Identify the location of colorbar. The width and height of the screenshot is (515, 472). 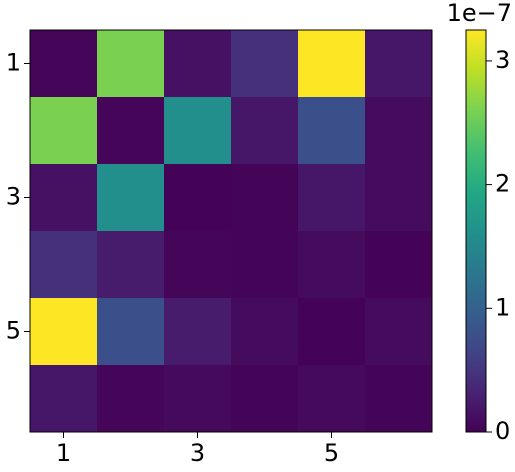
(476, 231).